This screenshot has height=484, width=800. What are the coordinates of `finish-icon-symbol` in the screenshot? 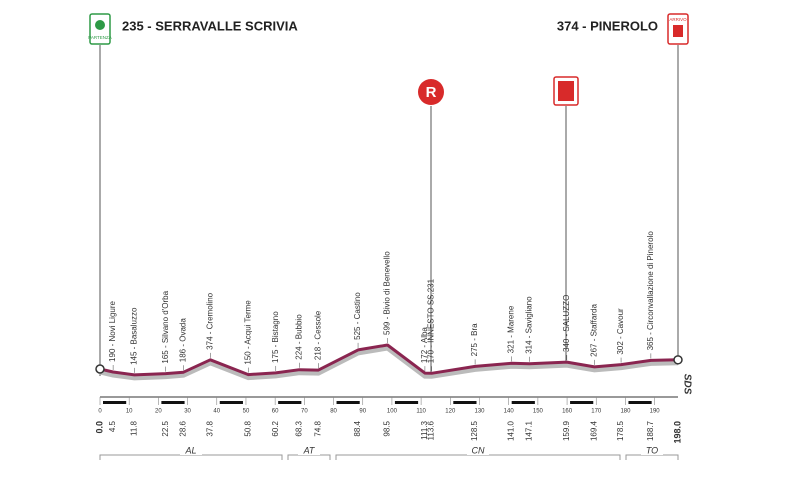 It's located at (678, 31).